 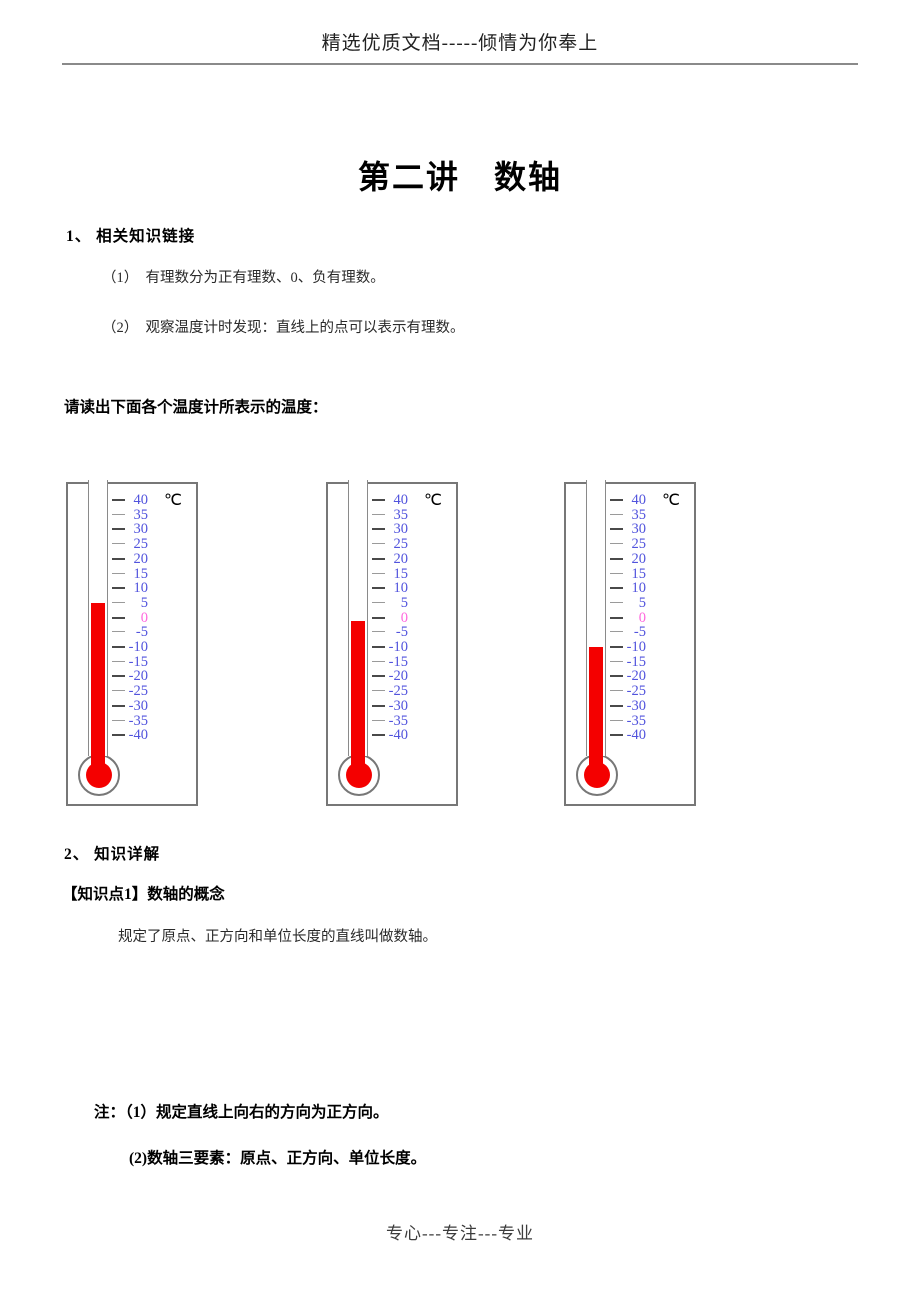 What do you see at coordinates (283, 328) in the screenshot?
I see `section-1-item-2: （2） 观察温度计时发现：直线上的点可以表示有理数。` at bounding box center [283, 328].